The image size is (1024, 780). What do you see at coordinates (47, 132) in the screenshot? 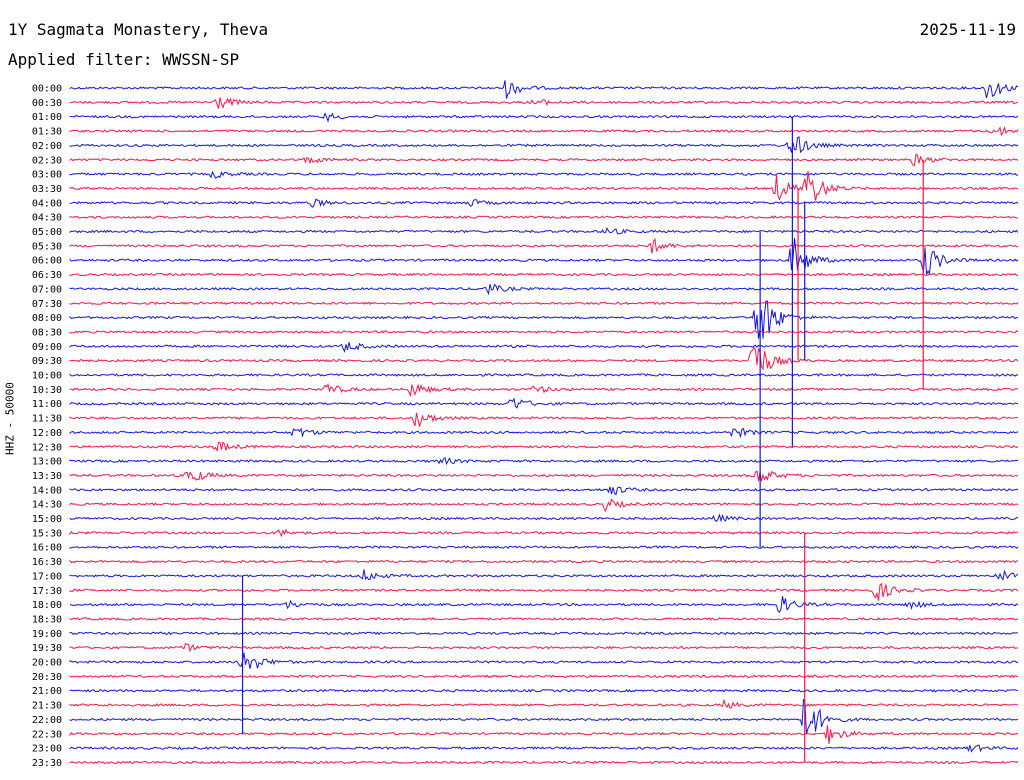
I see `row-time-label: 01:30` at bounding box center [47, 132].